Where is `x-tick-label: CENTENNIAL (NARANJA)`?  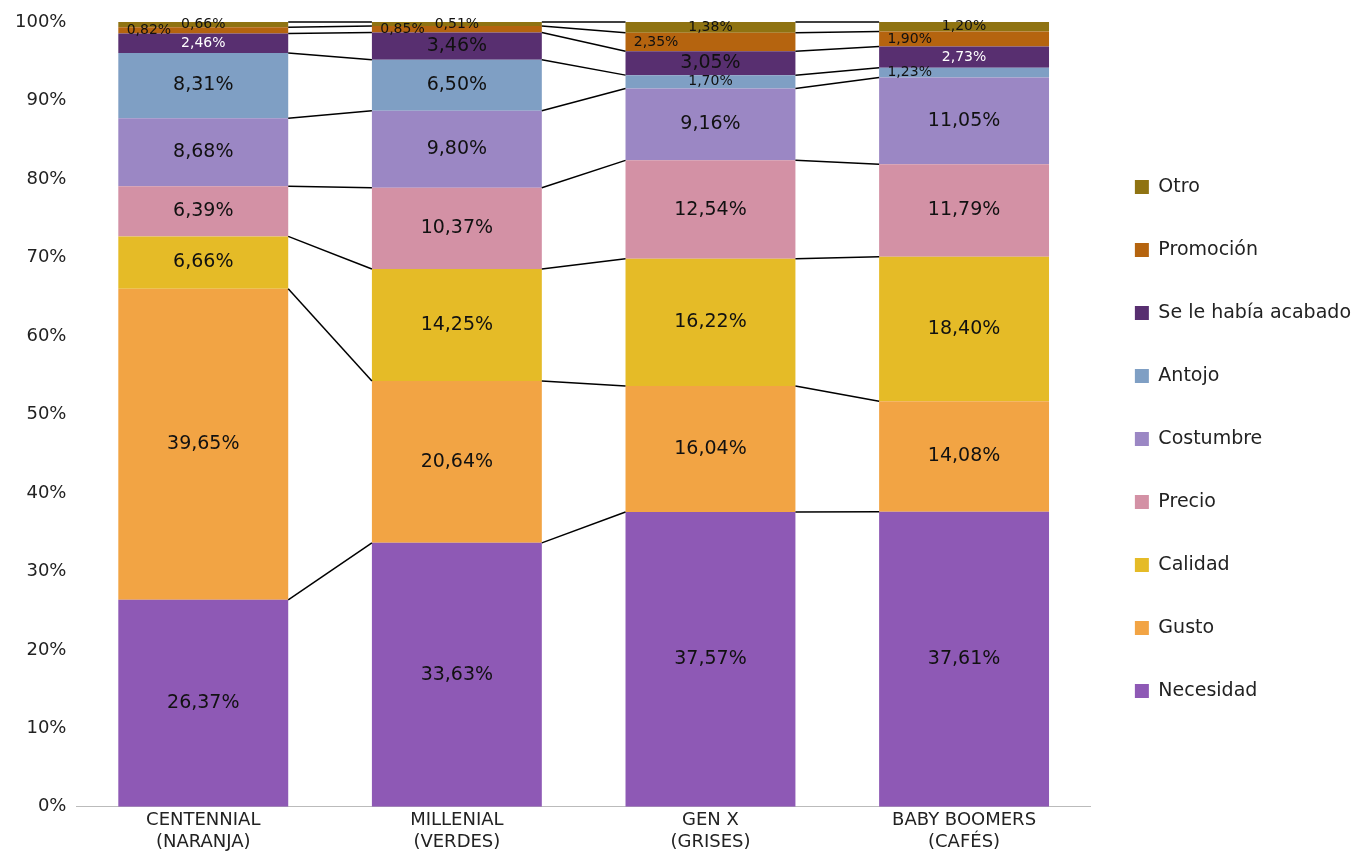 x-tick-label: CENTENNIAL (NARANJA) is located at coordinates (203, 829).